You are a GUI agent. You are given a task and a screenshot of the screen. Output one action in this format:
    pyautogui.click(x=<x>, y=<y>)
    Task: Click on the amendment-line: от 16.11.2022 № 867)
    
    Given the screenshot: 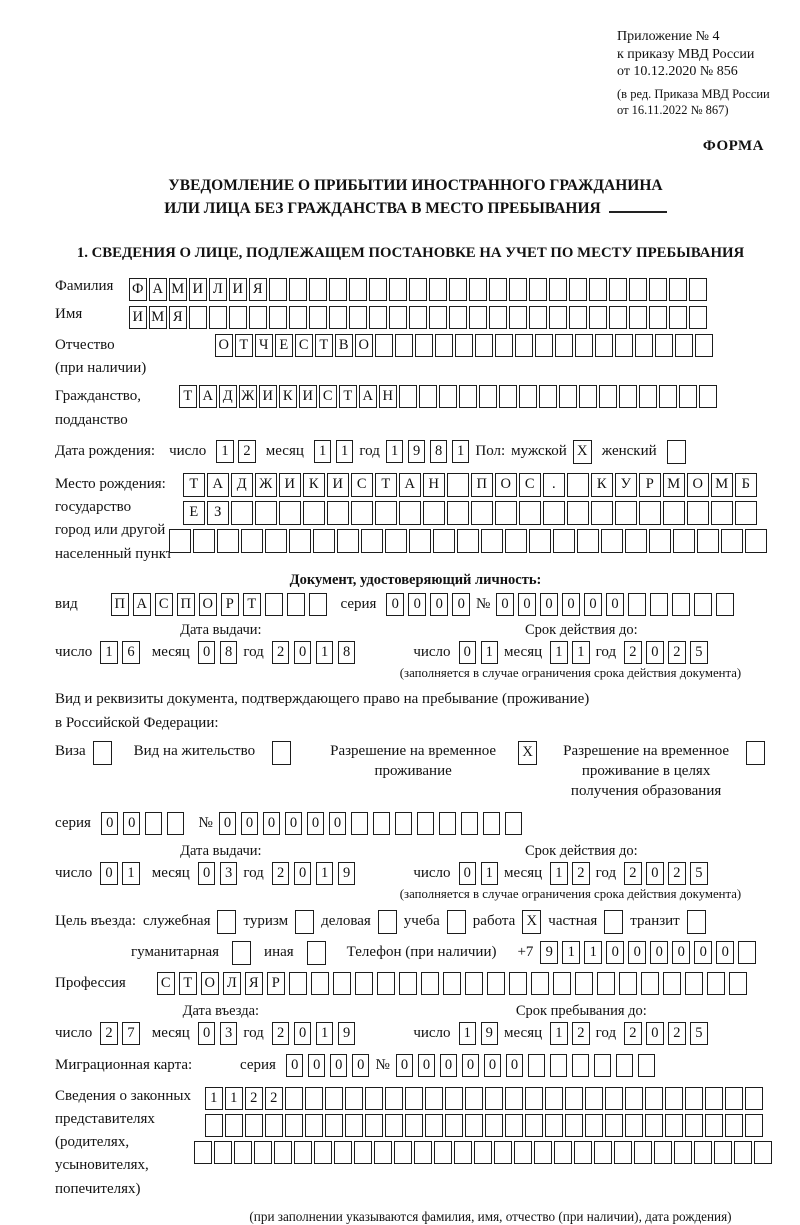 What is the action you would take?
    pyautogui.click(x=673, y=109)
    